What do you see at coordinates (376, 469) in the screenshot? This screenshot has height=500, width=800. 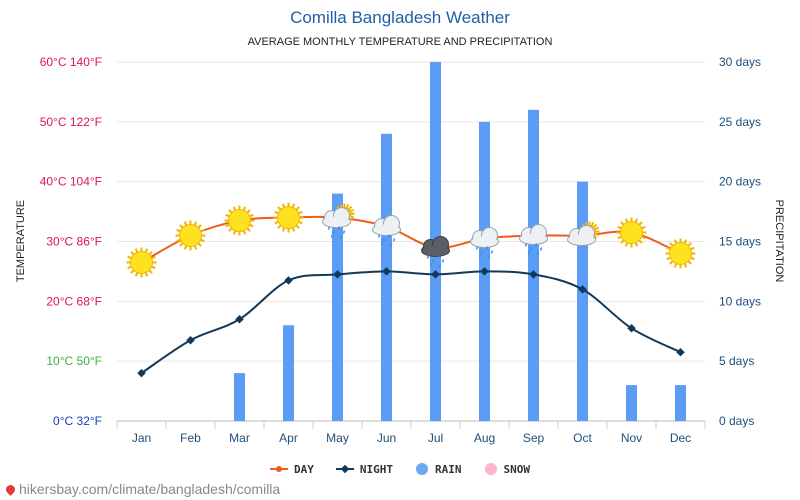 I see `legend-label-night: NIGHT` at bounding box center [376, 469].